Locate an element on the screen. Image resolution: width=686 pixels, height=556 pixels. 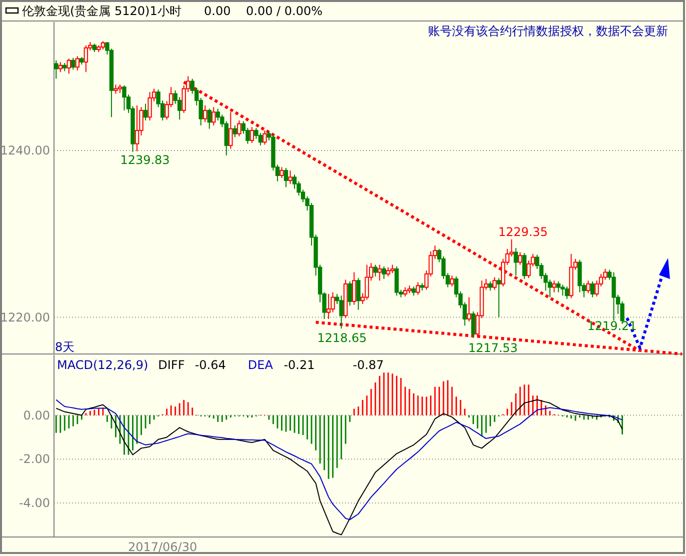
chart-title: MACD(12,26,9) is located at coordinates (102, 365).